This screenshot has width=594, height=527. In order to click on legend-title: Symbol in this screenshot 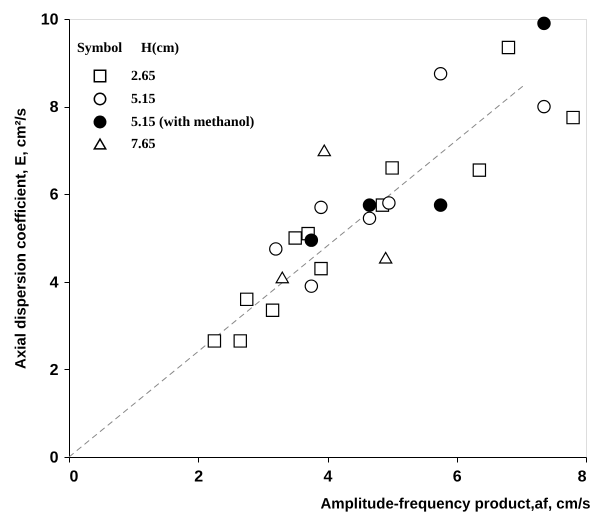, I will do `click(99, 48)`.